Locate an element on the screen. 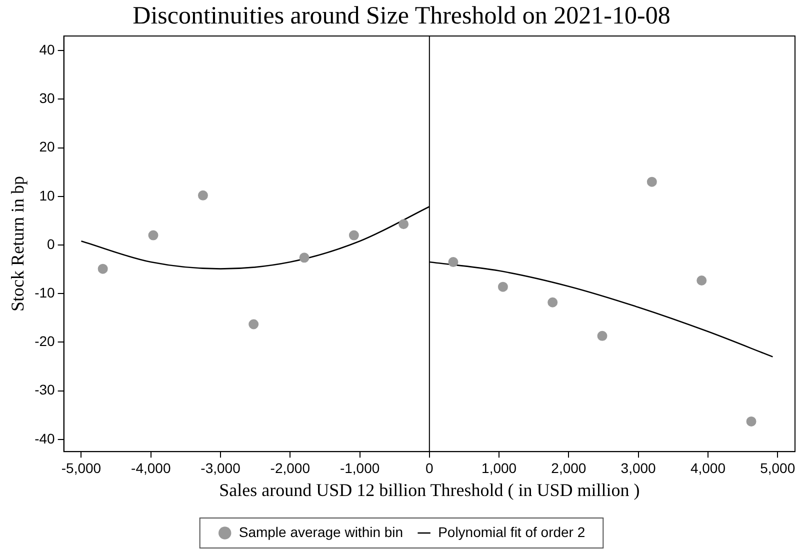  x-tick-label: -1,000 is located at coordinates (360, 468).